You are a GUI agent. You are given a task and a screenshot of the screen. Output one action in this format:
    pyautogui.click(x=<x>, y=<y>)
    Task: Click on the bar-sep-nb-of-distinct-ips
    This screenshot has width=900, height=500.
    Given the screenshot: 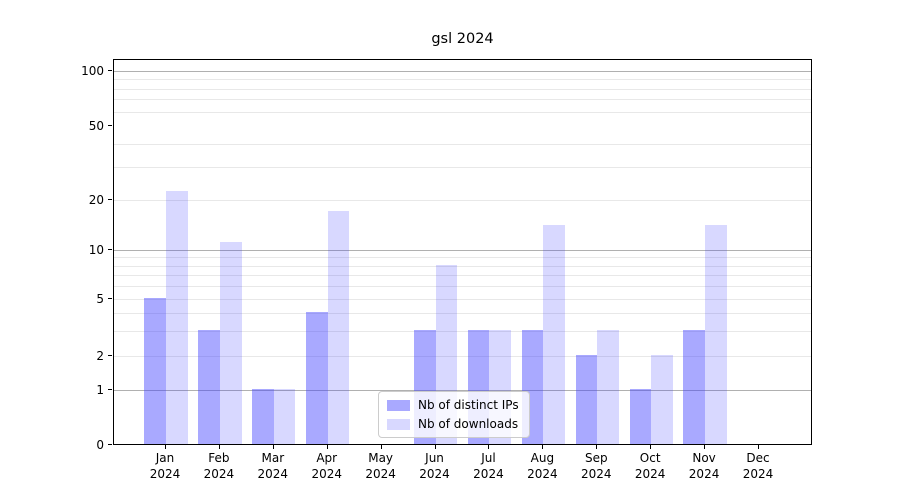 What is the action you would take?
    pyautogui.click(x=586, y=399)
    